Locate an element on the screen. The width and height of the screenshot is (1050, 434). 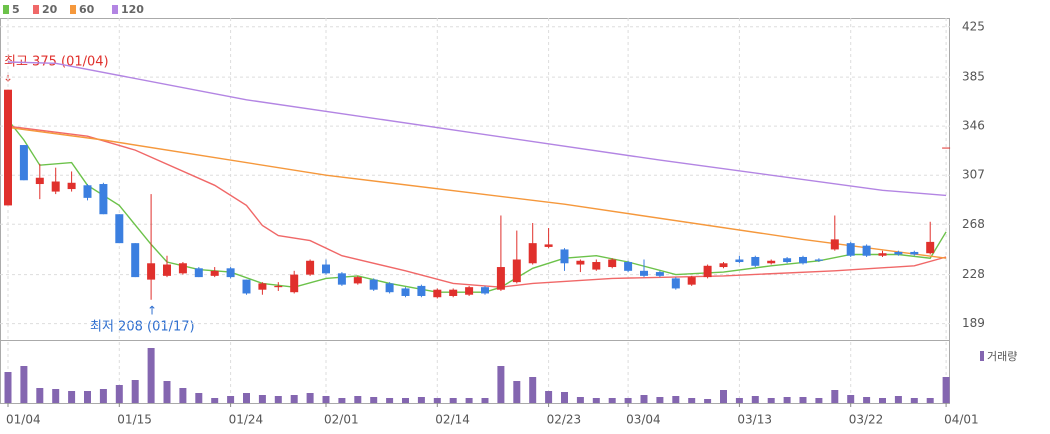
y-tick-label: 425 is located at coordinates (973, 26).